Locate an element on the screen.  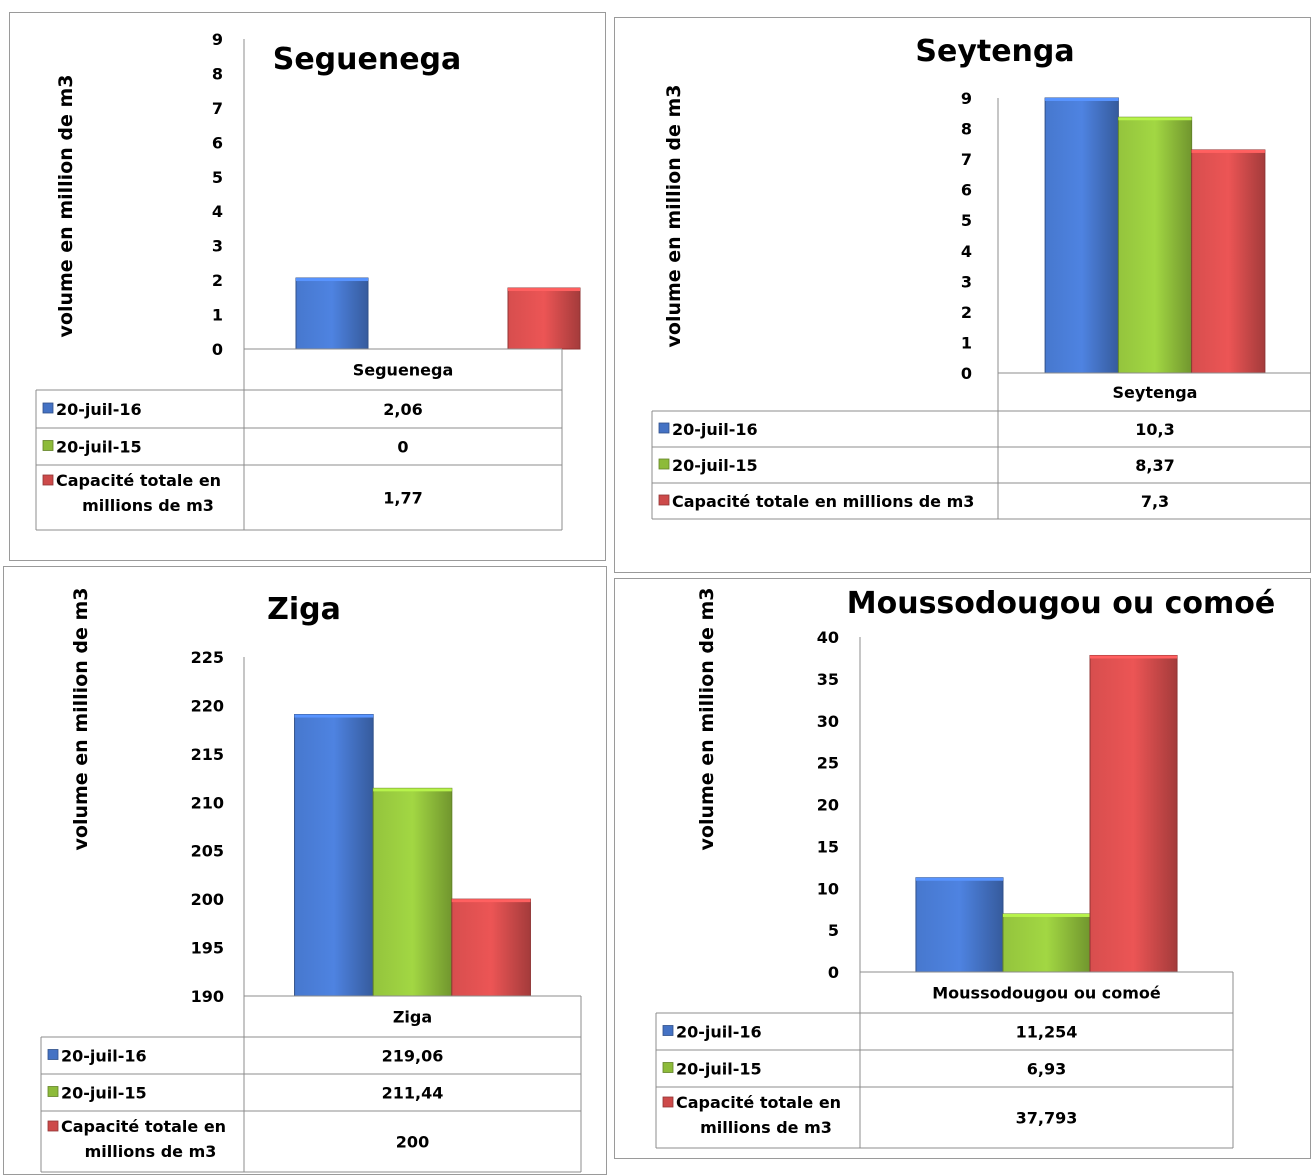
y-tick-label: 35 is located at coordinates (828, 679).